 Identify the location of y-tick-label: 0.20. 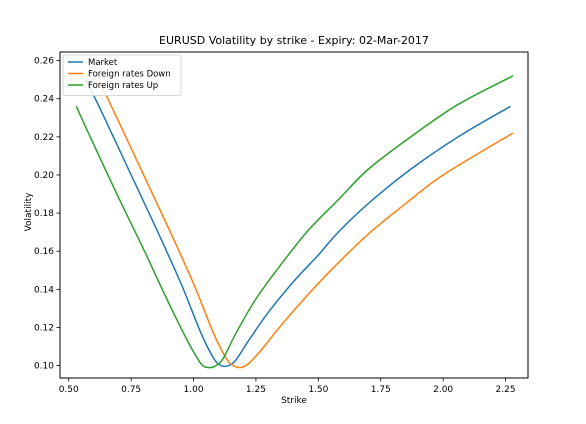
(44, 176).